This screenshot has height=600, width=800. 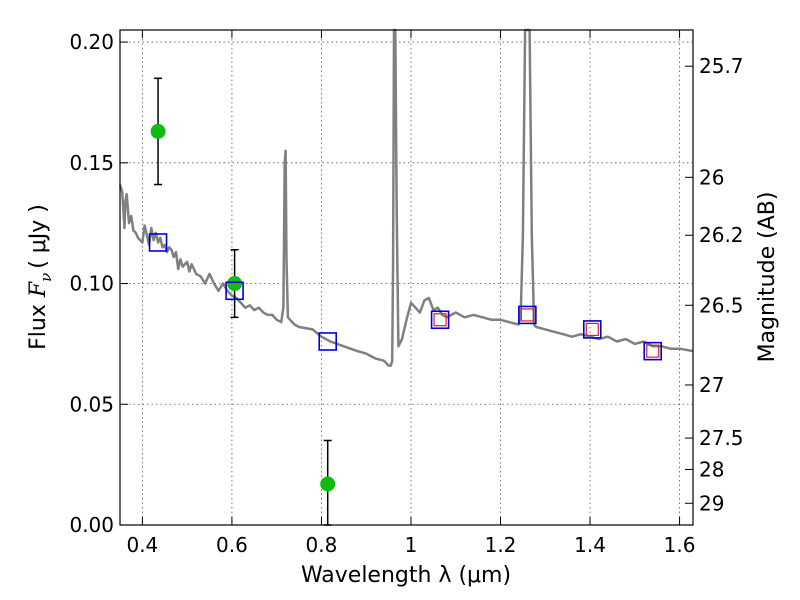 I want to click on y2-axis-label: Magnitude (AB), so click(x=767, y=277).